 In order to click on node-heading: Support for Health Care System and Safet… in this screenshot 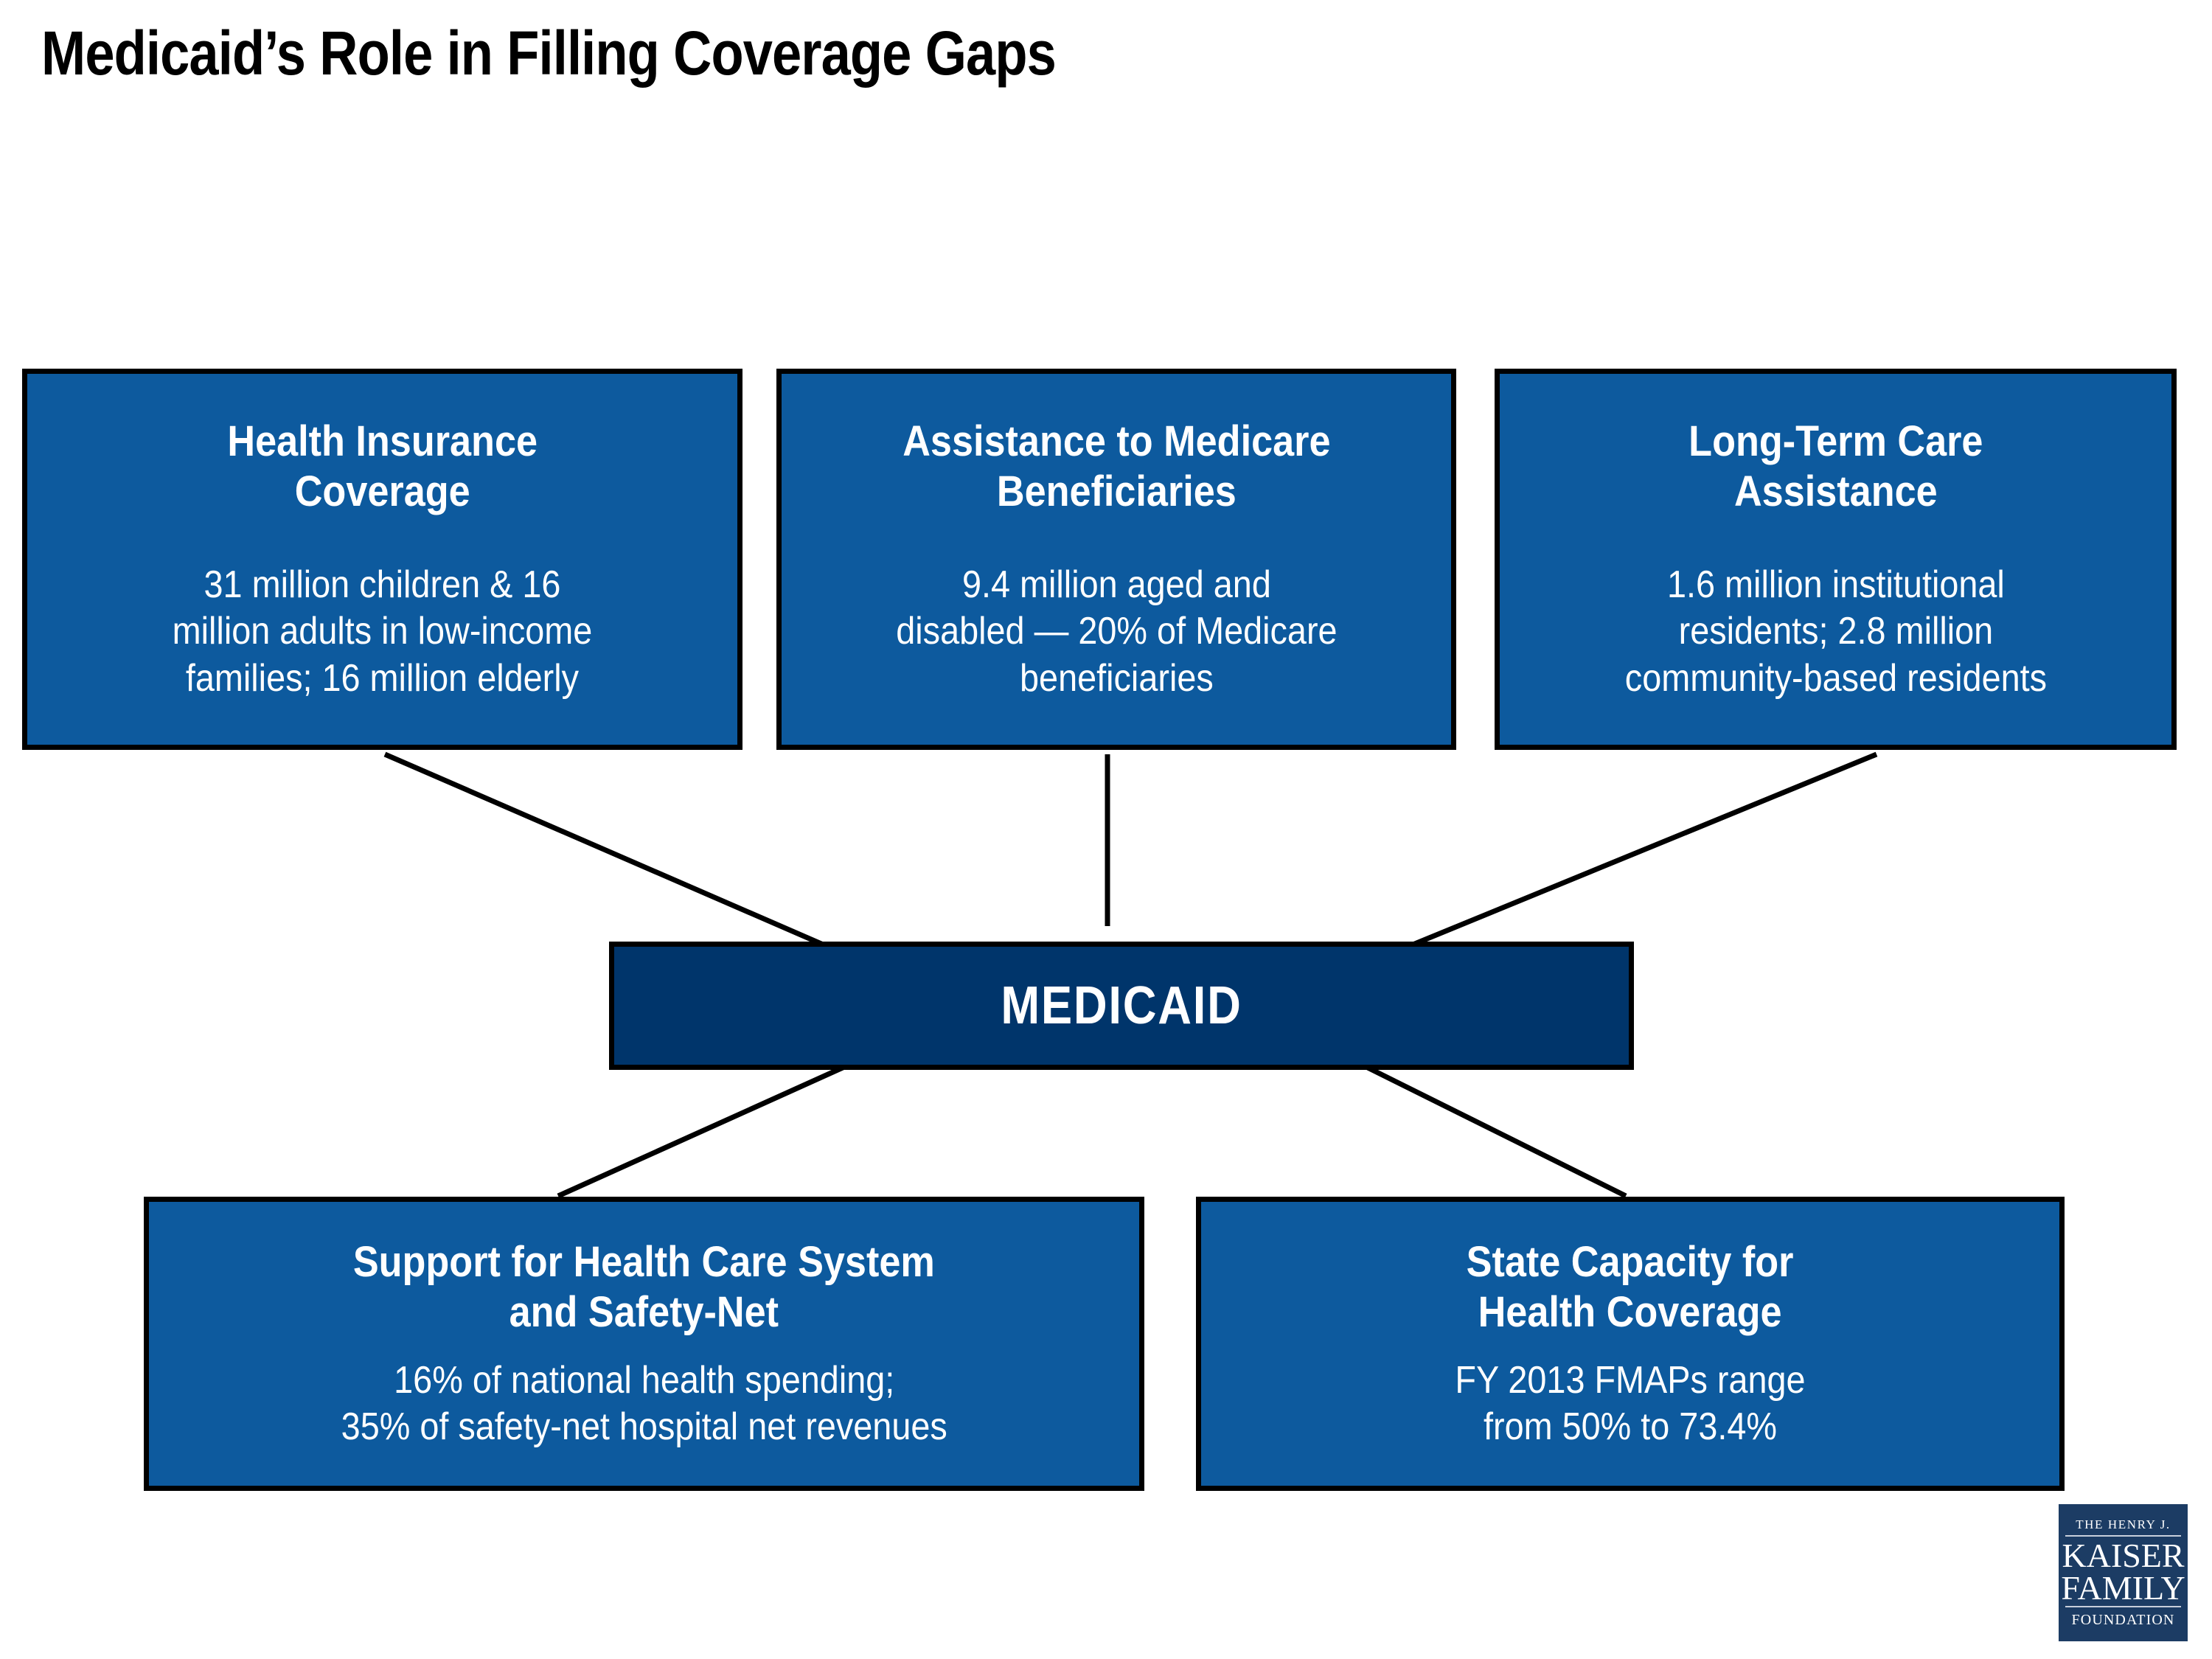, I will do `click(644, 1287)`.